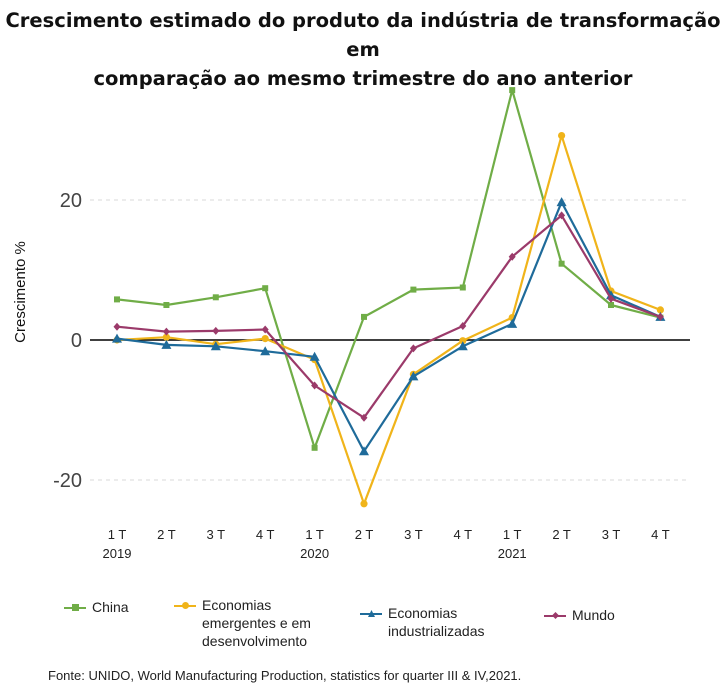 This screenshot has width=726, height=696. I want to click on legend-swatch-economias-industrializadas, so click(371, 614).